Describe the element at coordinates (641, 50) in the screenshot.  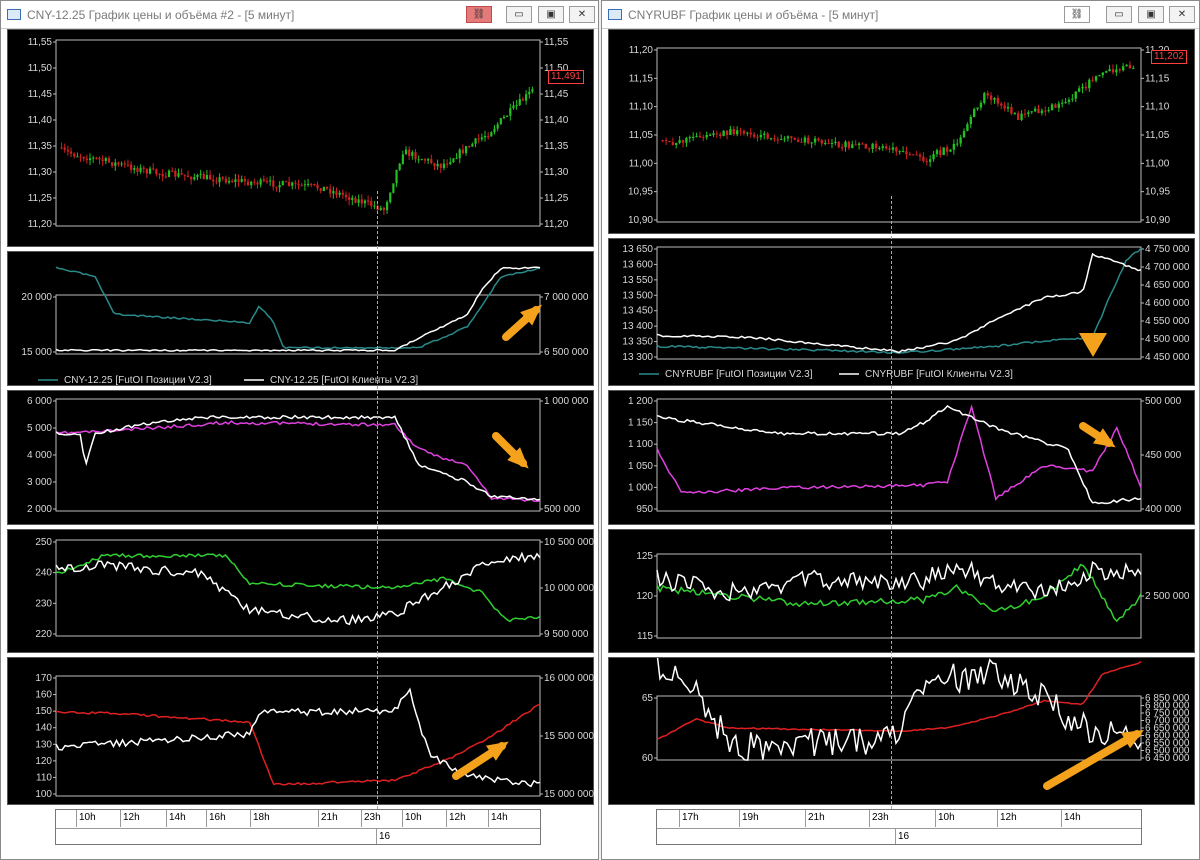
I see `left-axis-tick-label: 11,20` at that location.